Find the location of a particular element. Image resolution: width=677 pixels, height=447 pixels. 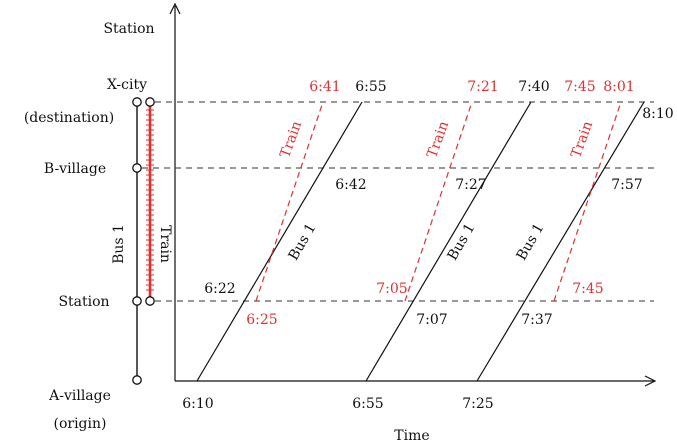

train-time-depart: 7:05 is located at coordinates (391, 289).